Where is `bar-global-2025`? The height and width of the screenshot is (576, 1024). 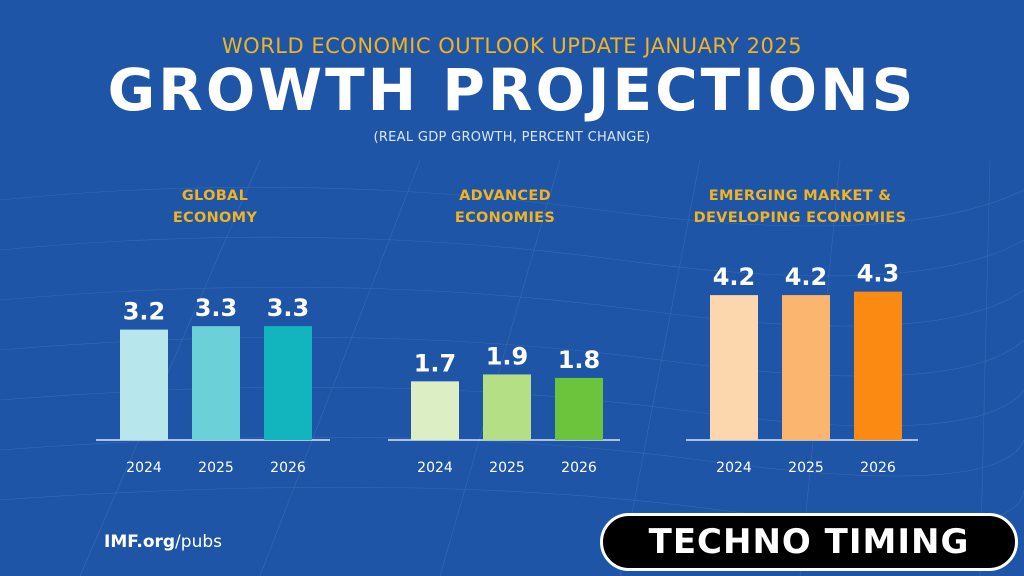
bar-global-2025 is located at coordinates (216, 383).